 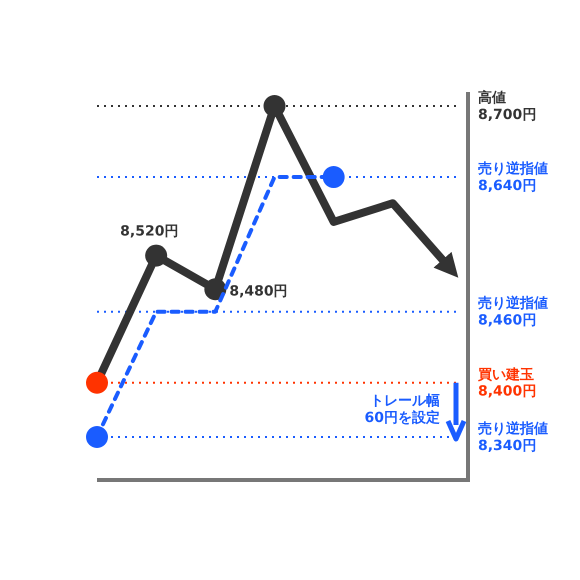 What do you see at coordinates (506, 383) in the screenshot?
I see `ref-line-label: 買い建玉 8,400円` at bounding box center [506, 383].